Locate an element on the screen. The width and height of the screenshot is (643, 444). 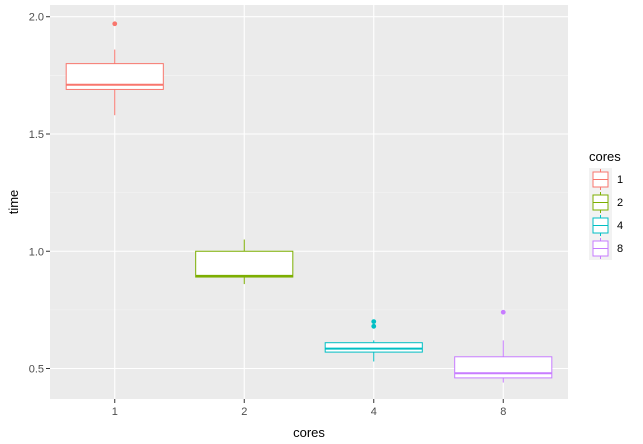
legend: cores 1 2 4 8 is located at coordinates (606, 204).